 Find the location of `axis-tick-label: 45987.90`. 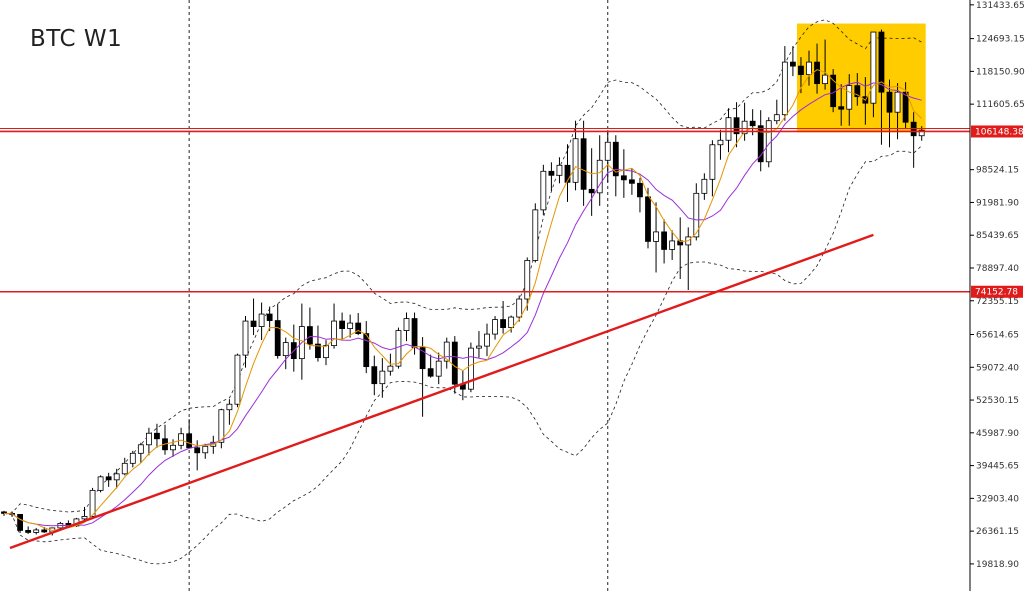

axis-tick-label: 45987.90 is located at coordinates (997, 434).